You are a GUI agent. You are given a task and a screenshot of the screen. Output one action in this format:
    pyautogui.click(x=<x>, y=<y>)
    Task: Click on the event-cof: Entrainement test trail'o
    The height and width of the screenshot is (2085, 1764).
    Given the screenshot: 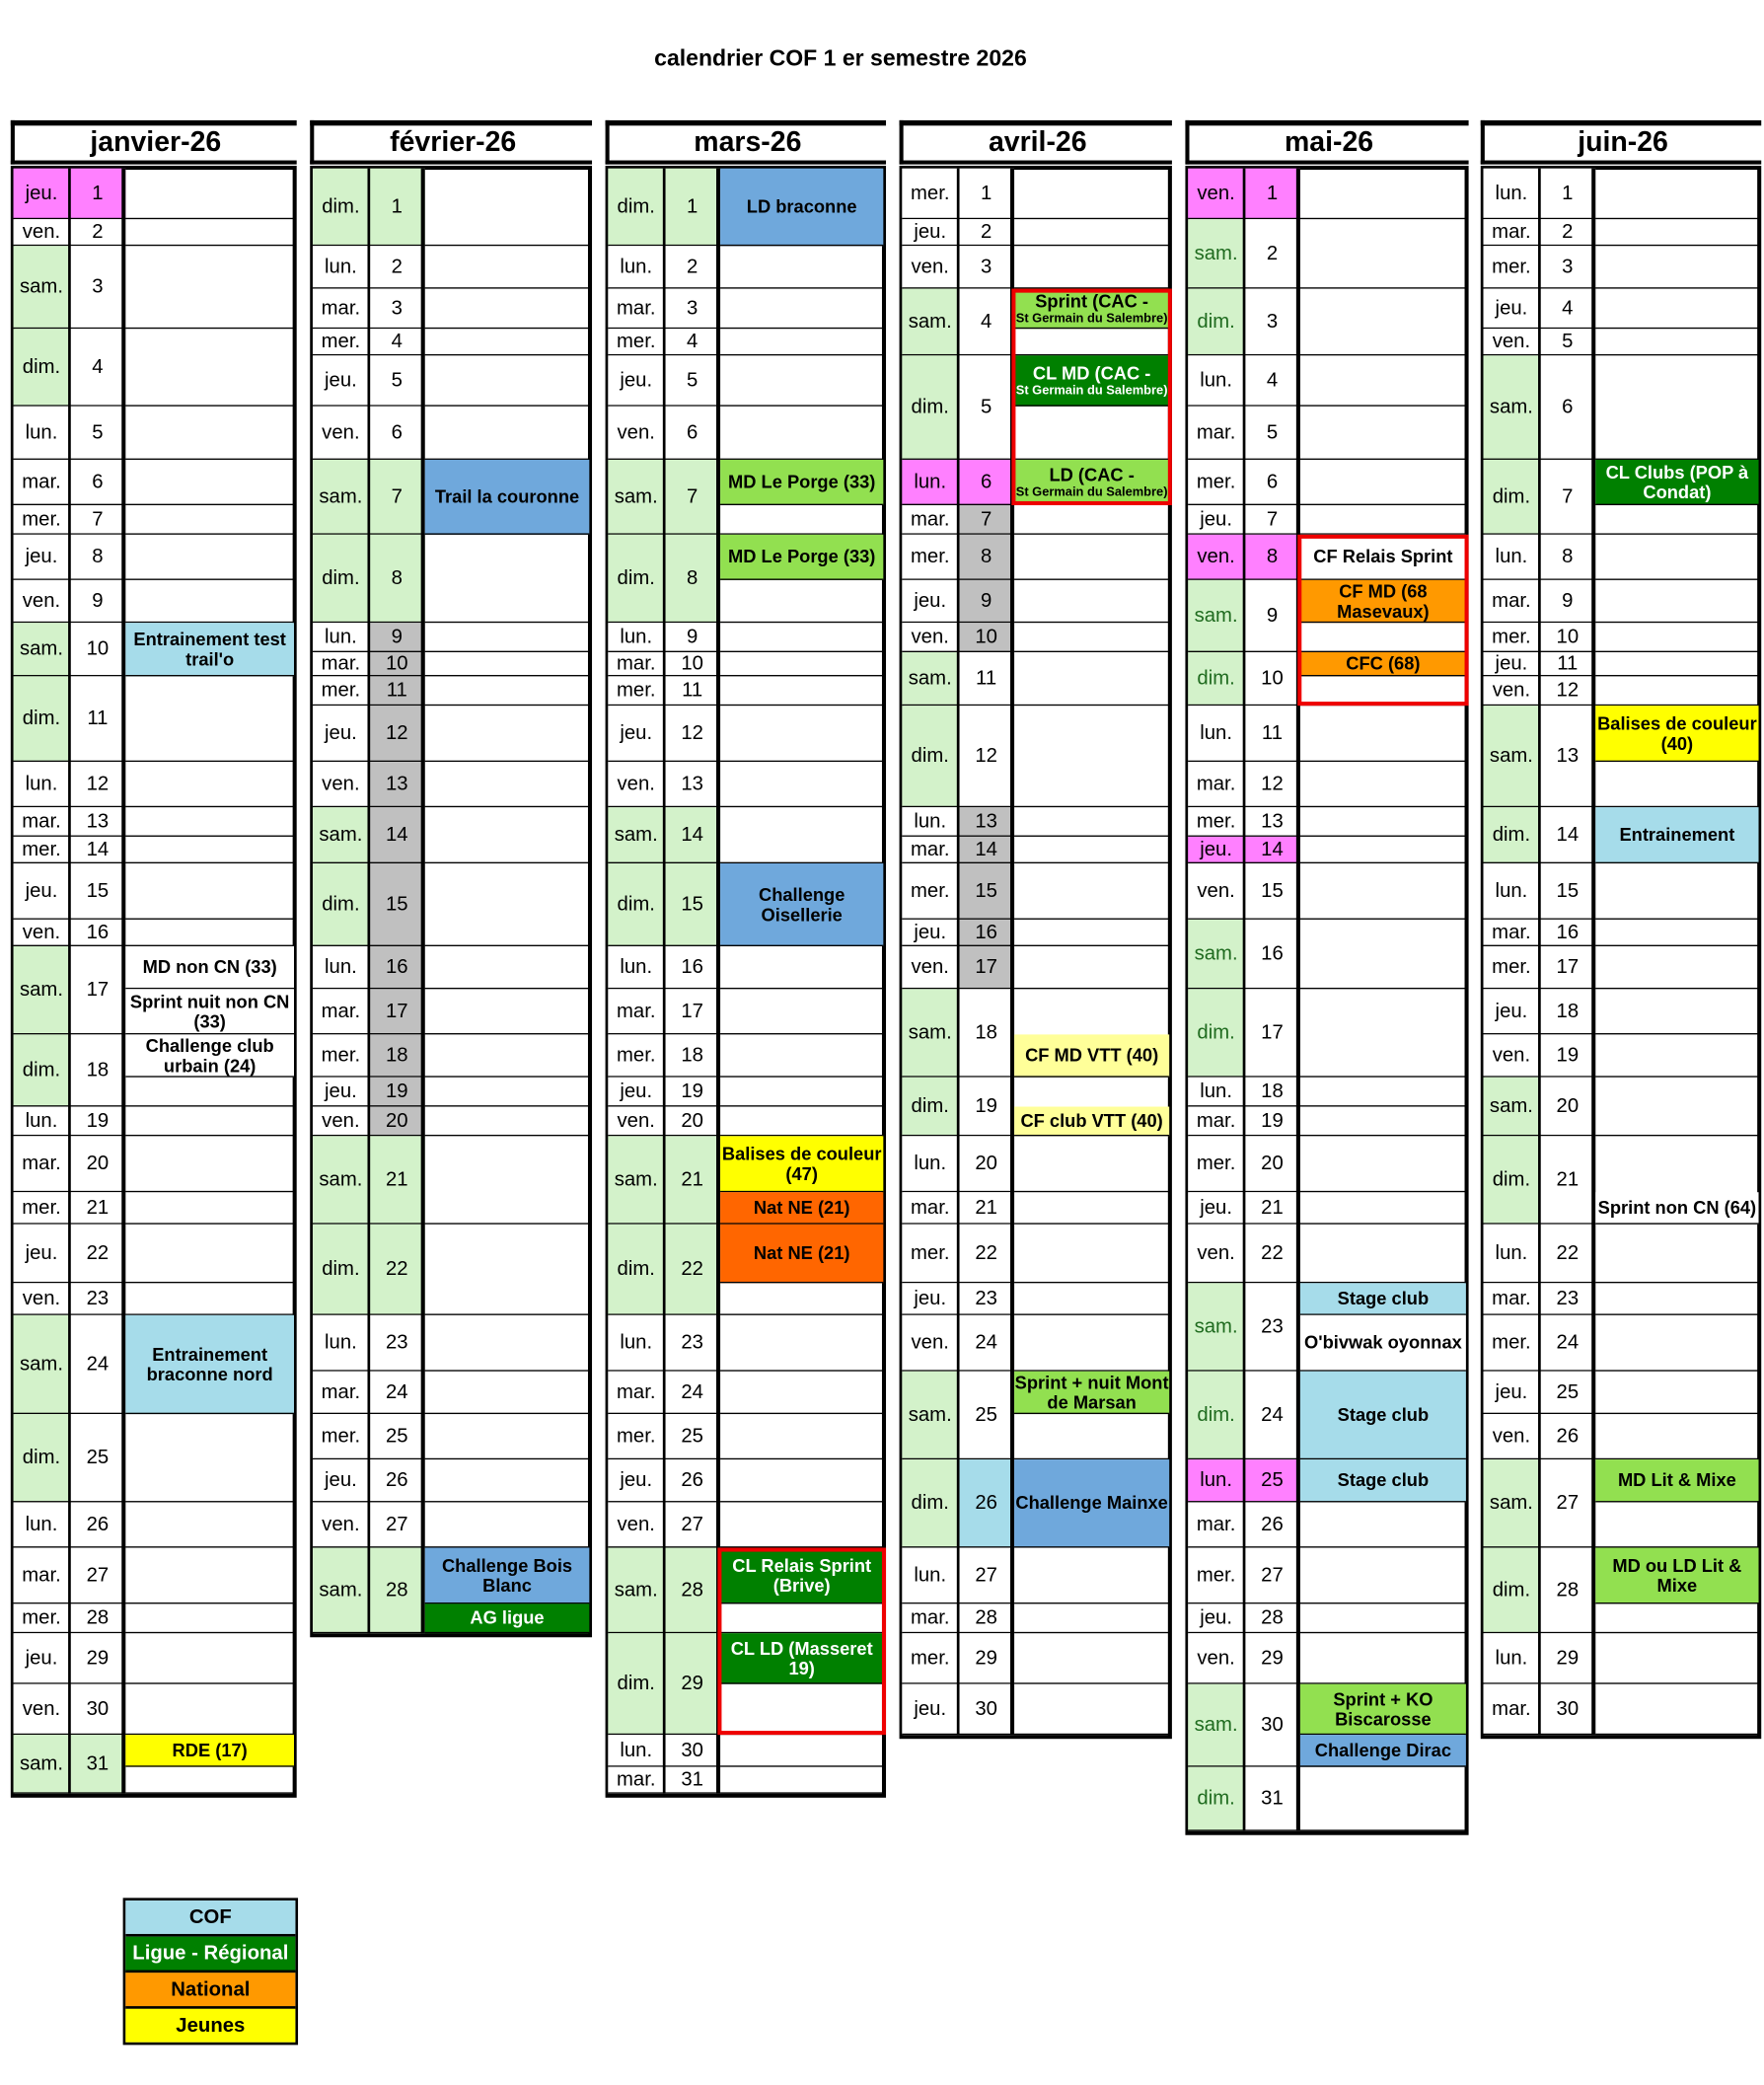 What is the action you would take?
    pyautogui.click(x=209, y=650)
    